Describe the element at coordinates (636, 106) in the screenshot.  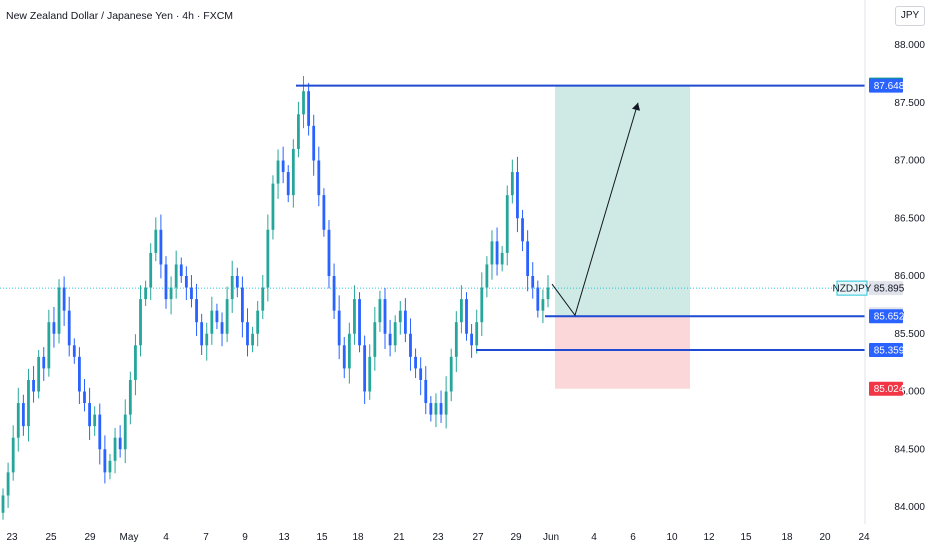
I see `arrow-head` at that location.